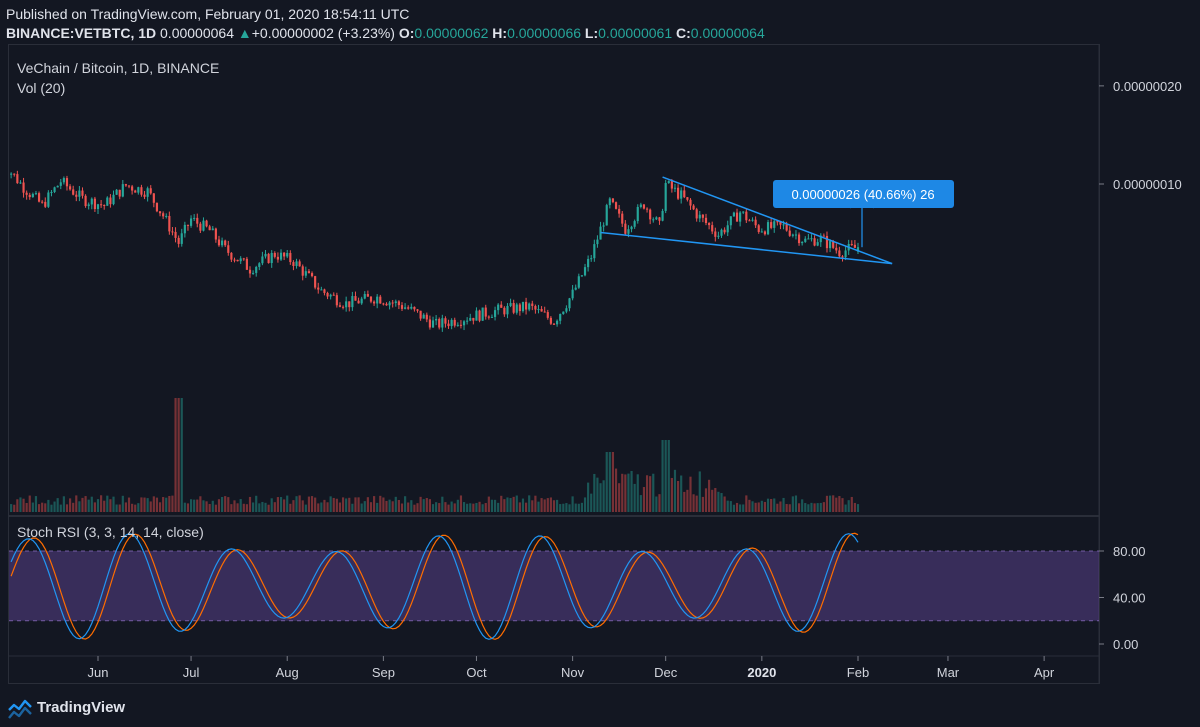 The height and width of the screenshot is (727, 1200). I want to click on high-label: H:, so click(500, 33).